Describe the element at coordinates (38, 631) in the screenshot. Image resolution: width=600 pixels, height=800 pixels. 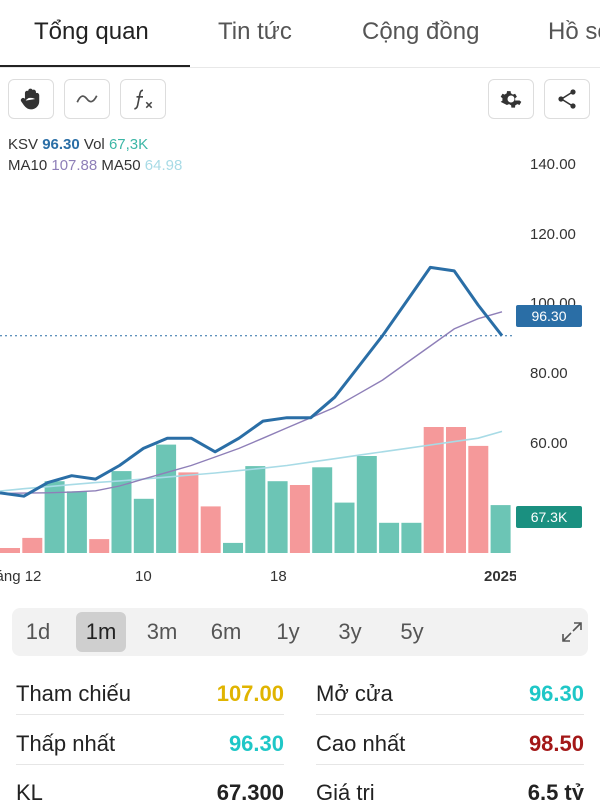
I see `range-1d: 1d` at that location.